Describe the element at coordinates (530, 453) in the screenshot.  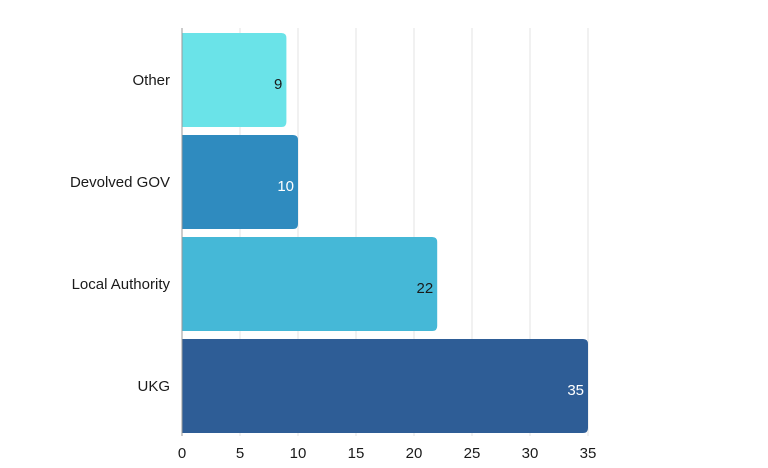
I see `x-tick-label: 30` at that location.